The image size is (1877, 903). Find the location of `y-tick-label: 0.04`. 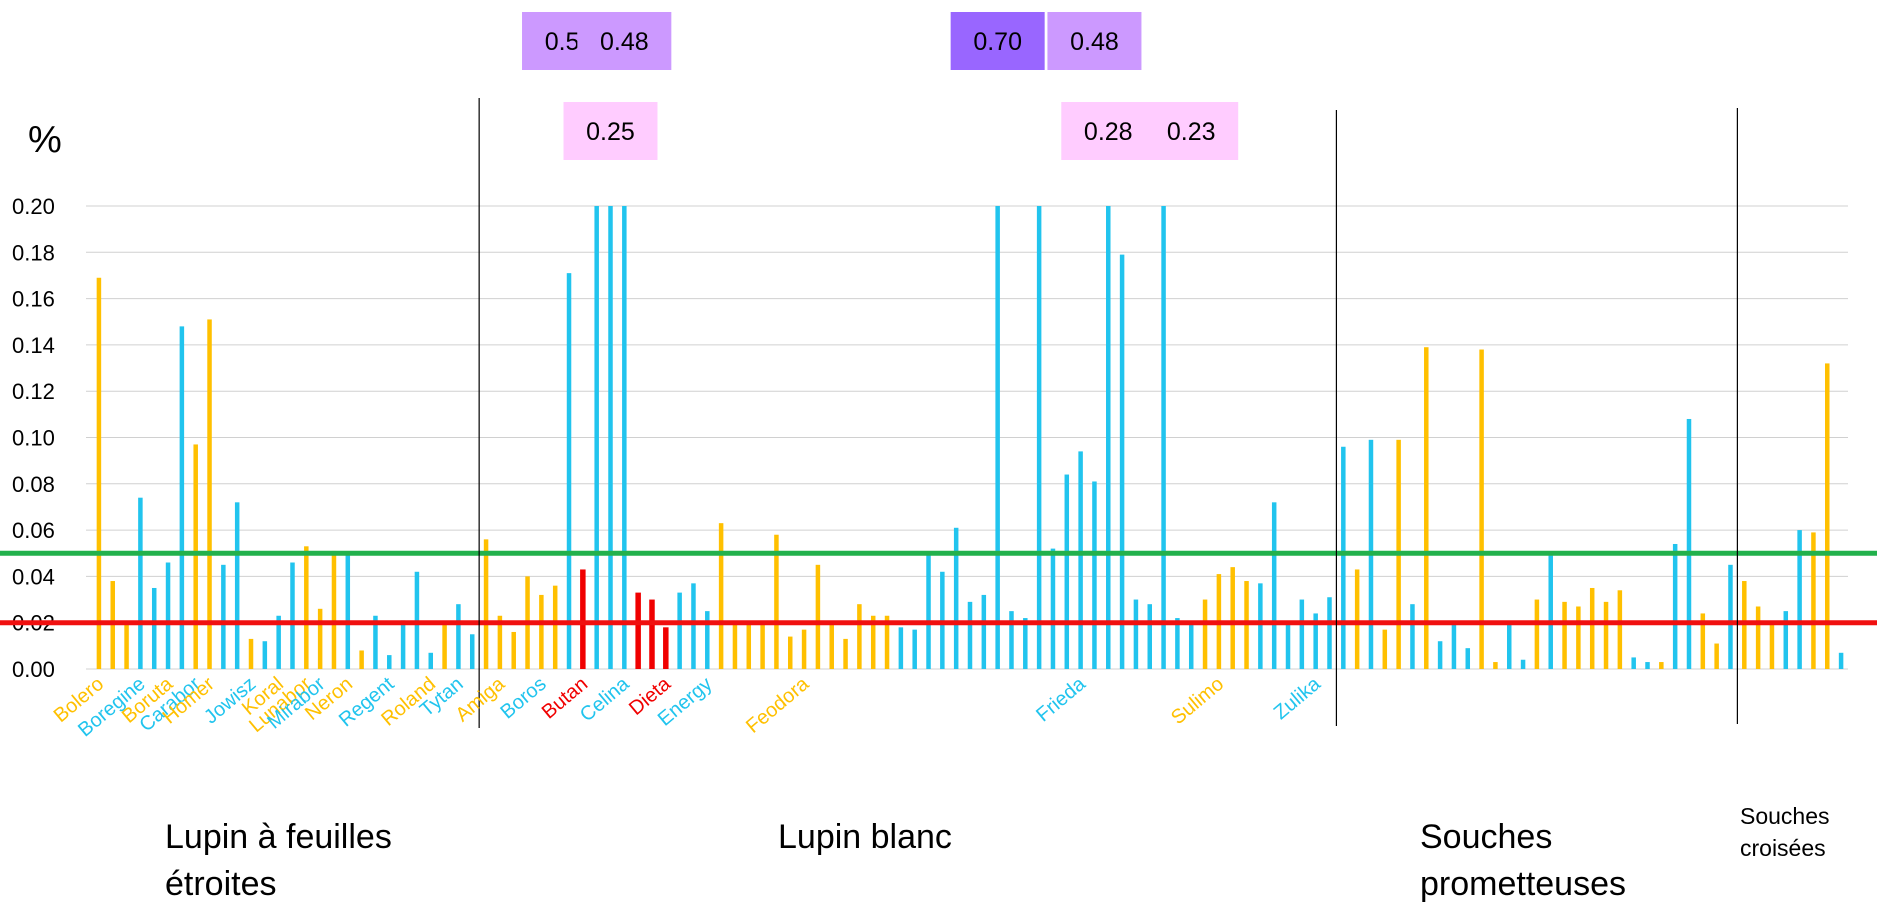

y-tick-label: 0.04 is located at coordinates (33, 576).